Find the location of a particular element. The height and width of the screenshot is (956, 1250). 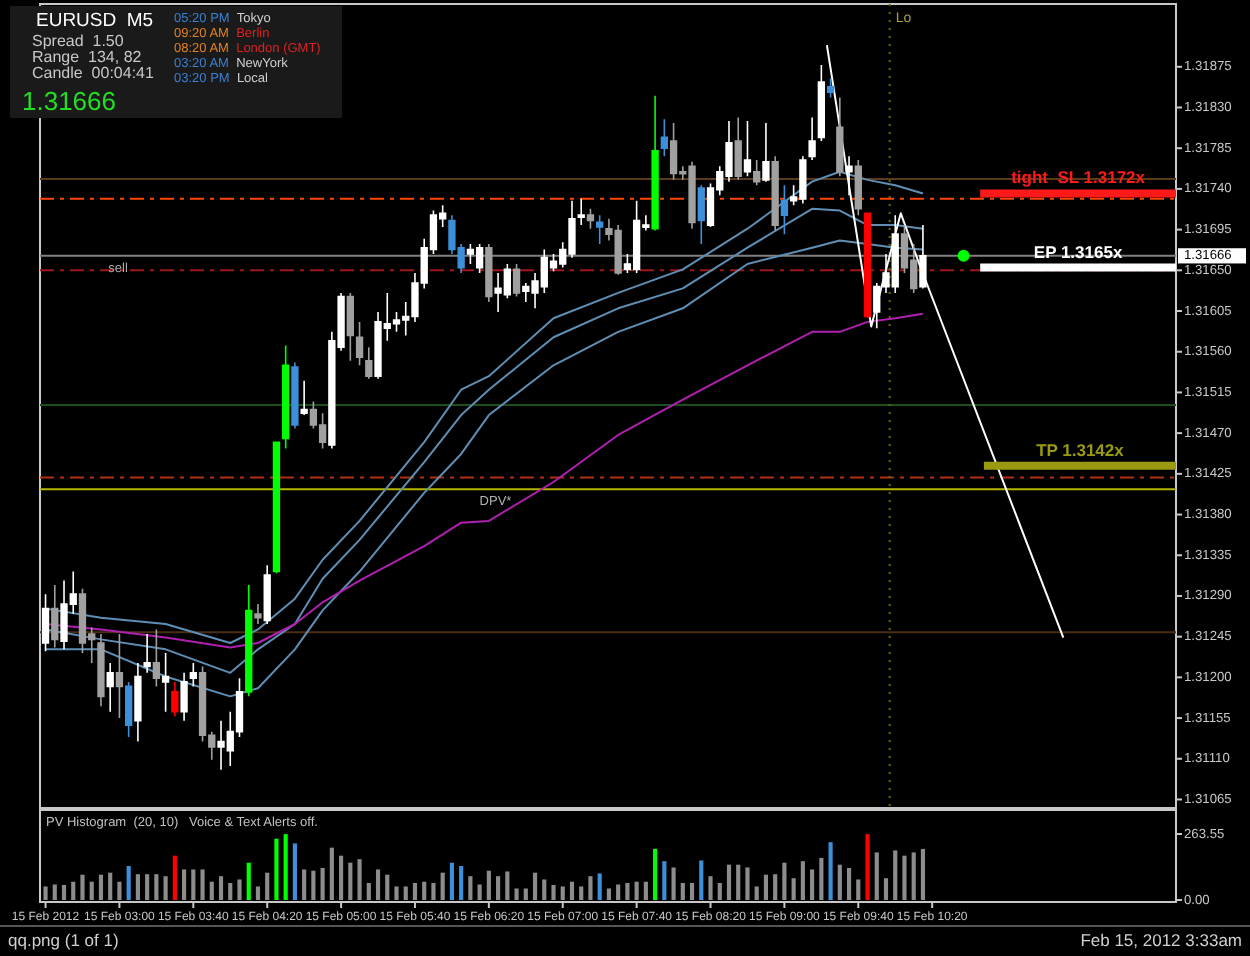

text: qq.png (1 of 1) is located at coordinates (63, 940).